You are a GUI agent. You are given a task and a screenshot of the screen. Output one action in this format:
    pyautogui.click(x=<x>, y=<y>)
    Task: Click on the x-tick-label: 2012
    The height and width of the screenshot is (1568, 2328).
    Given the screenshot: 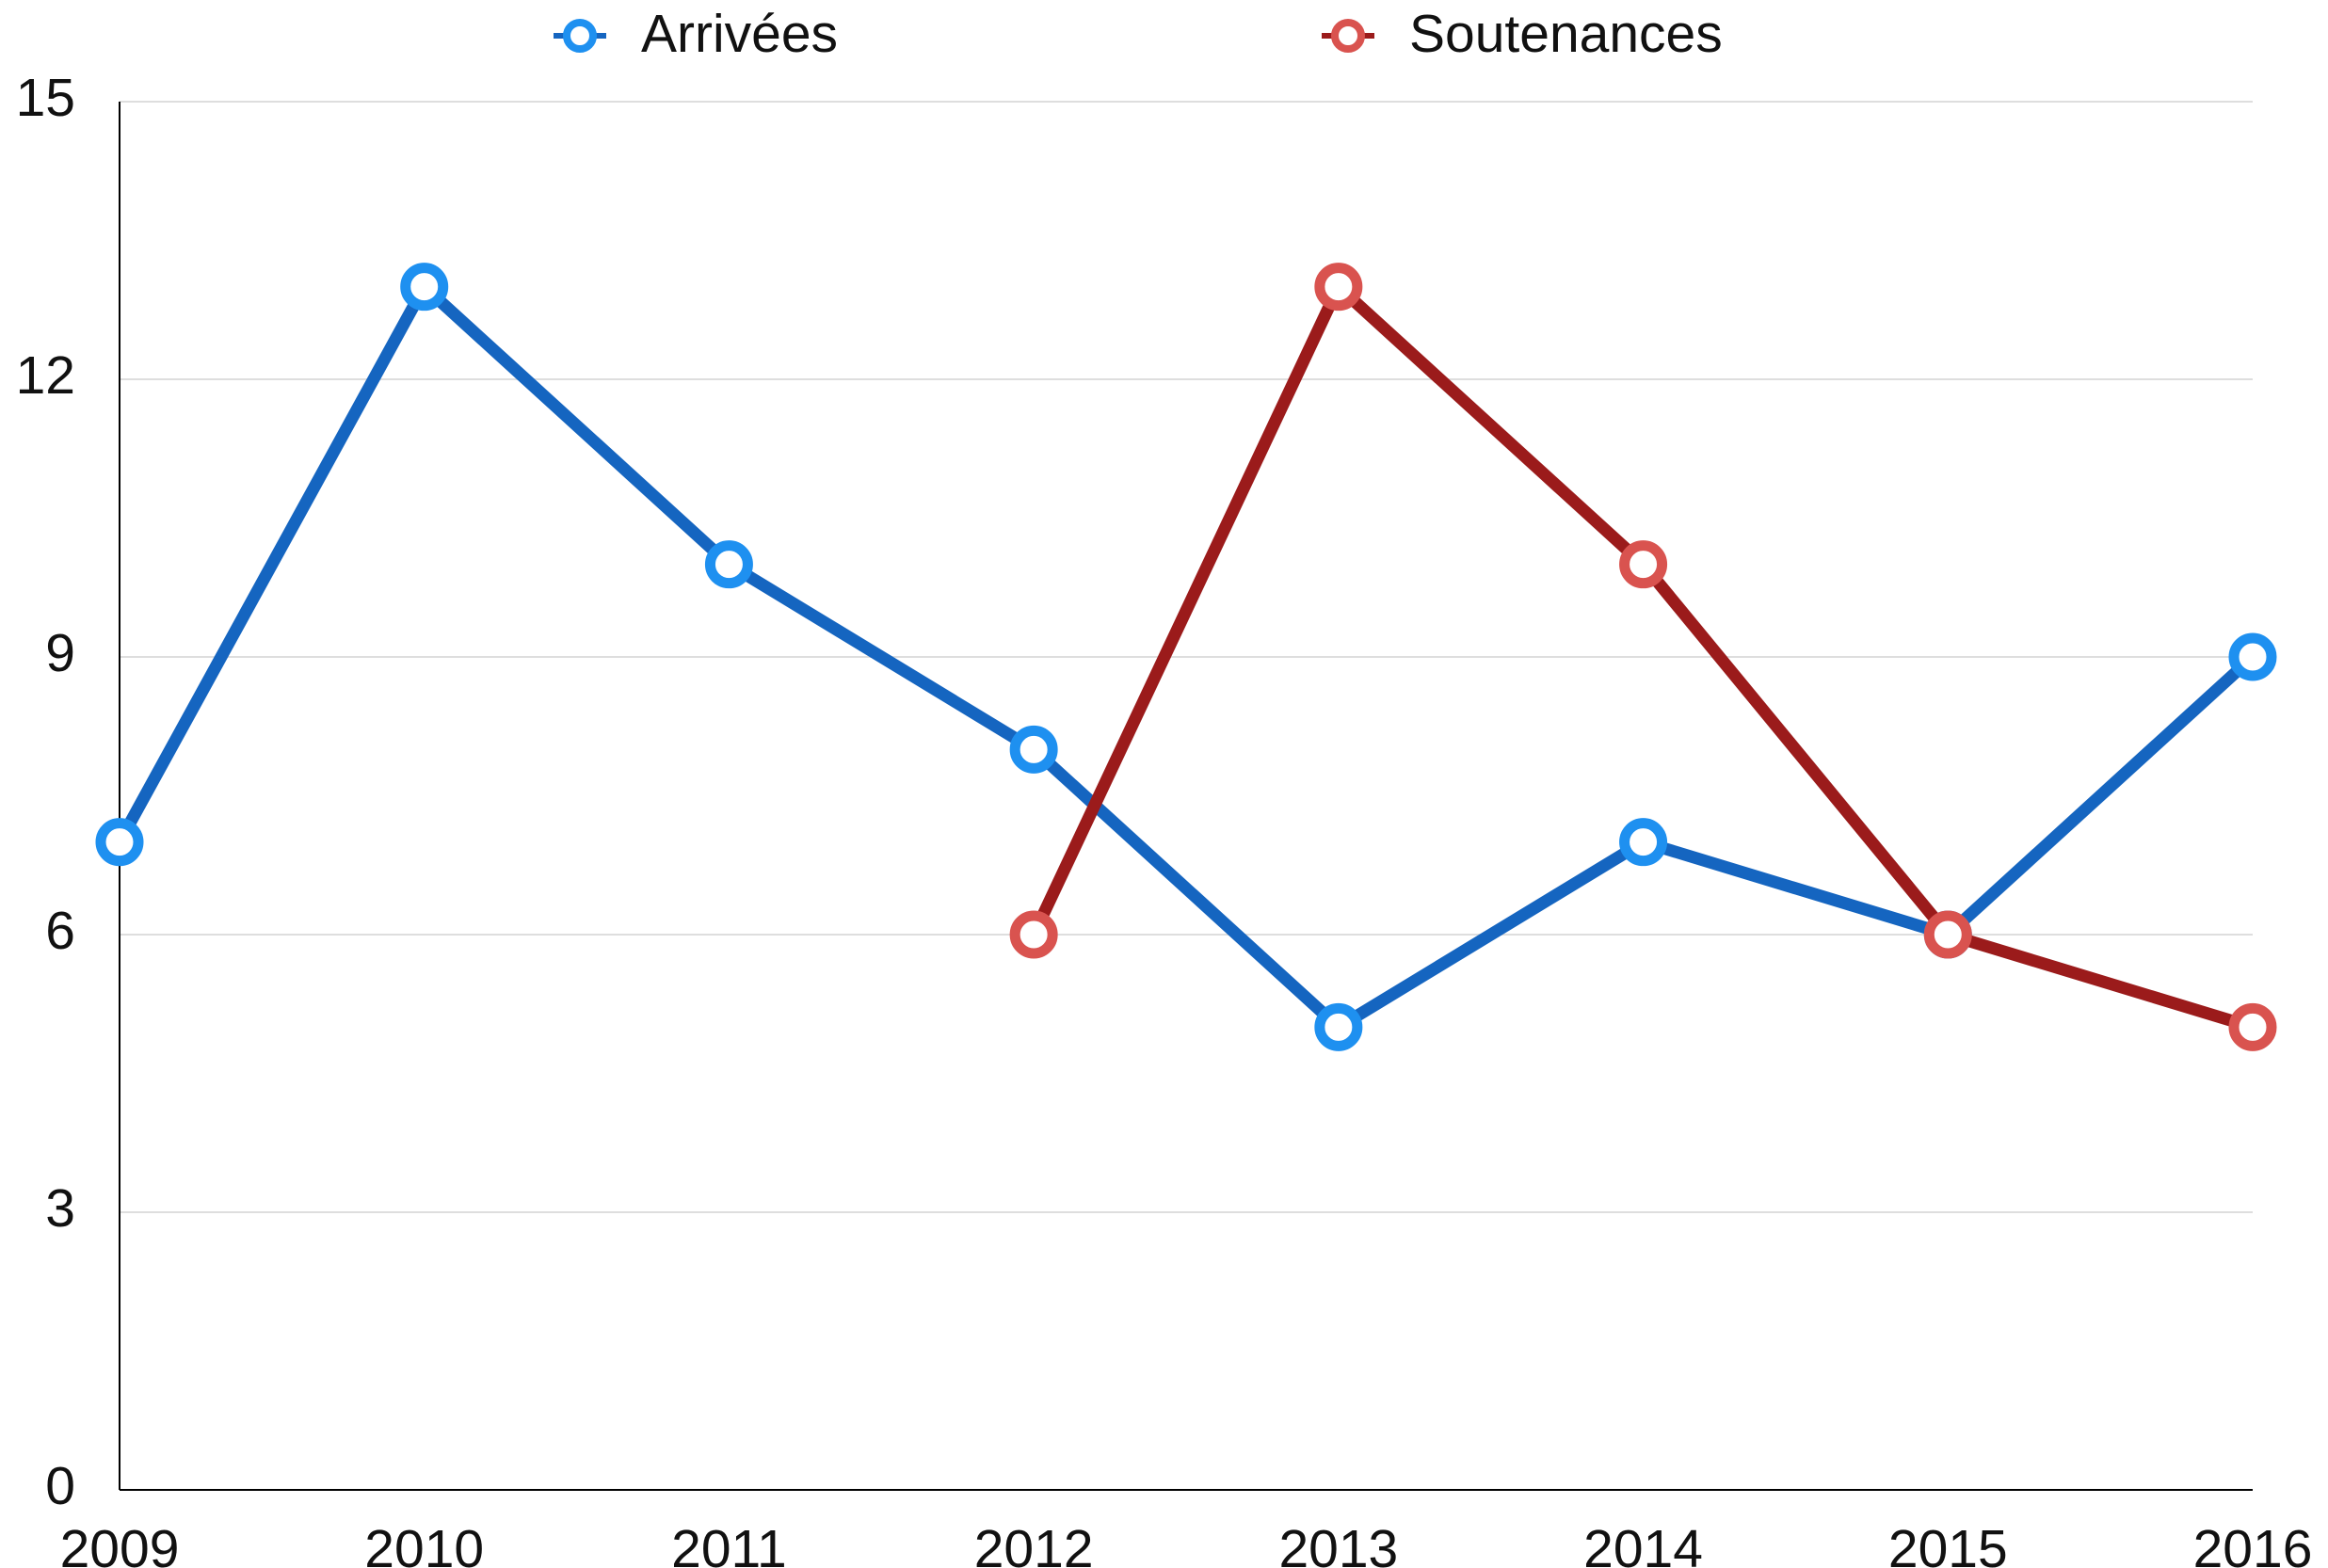 What is the action you would take?
    pyautogui.click(x=1034, y=1543)
    